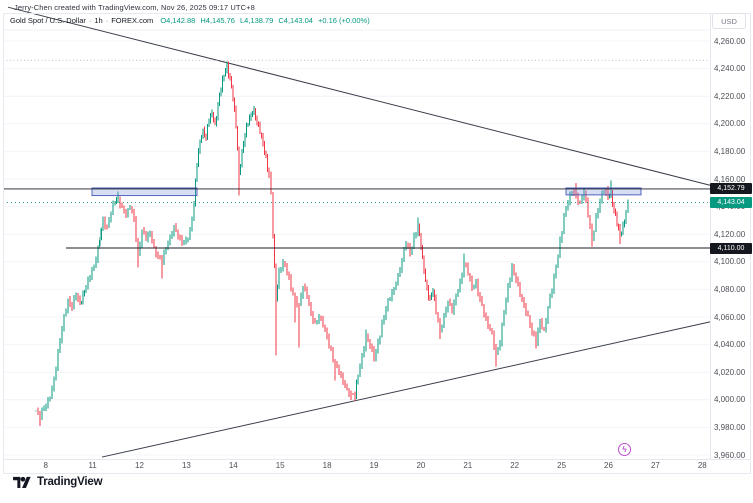 The width and height of the screenshot is (753, 503). What do you see at coordinates (608, 465) in the screenshot?
I see `time-tick-label: 26` at bounding box center [608, 465].